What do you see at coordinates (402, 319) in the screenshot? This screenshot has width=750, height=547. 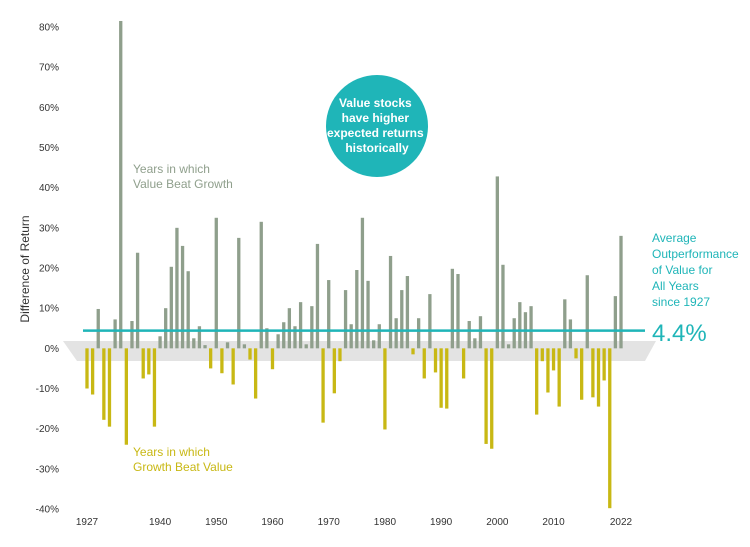 I see `bar-1983` at bounding box center [402, 319].